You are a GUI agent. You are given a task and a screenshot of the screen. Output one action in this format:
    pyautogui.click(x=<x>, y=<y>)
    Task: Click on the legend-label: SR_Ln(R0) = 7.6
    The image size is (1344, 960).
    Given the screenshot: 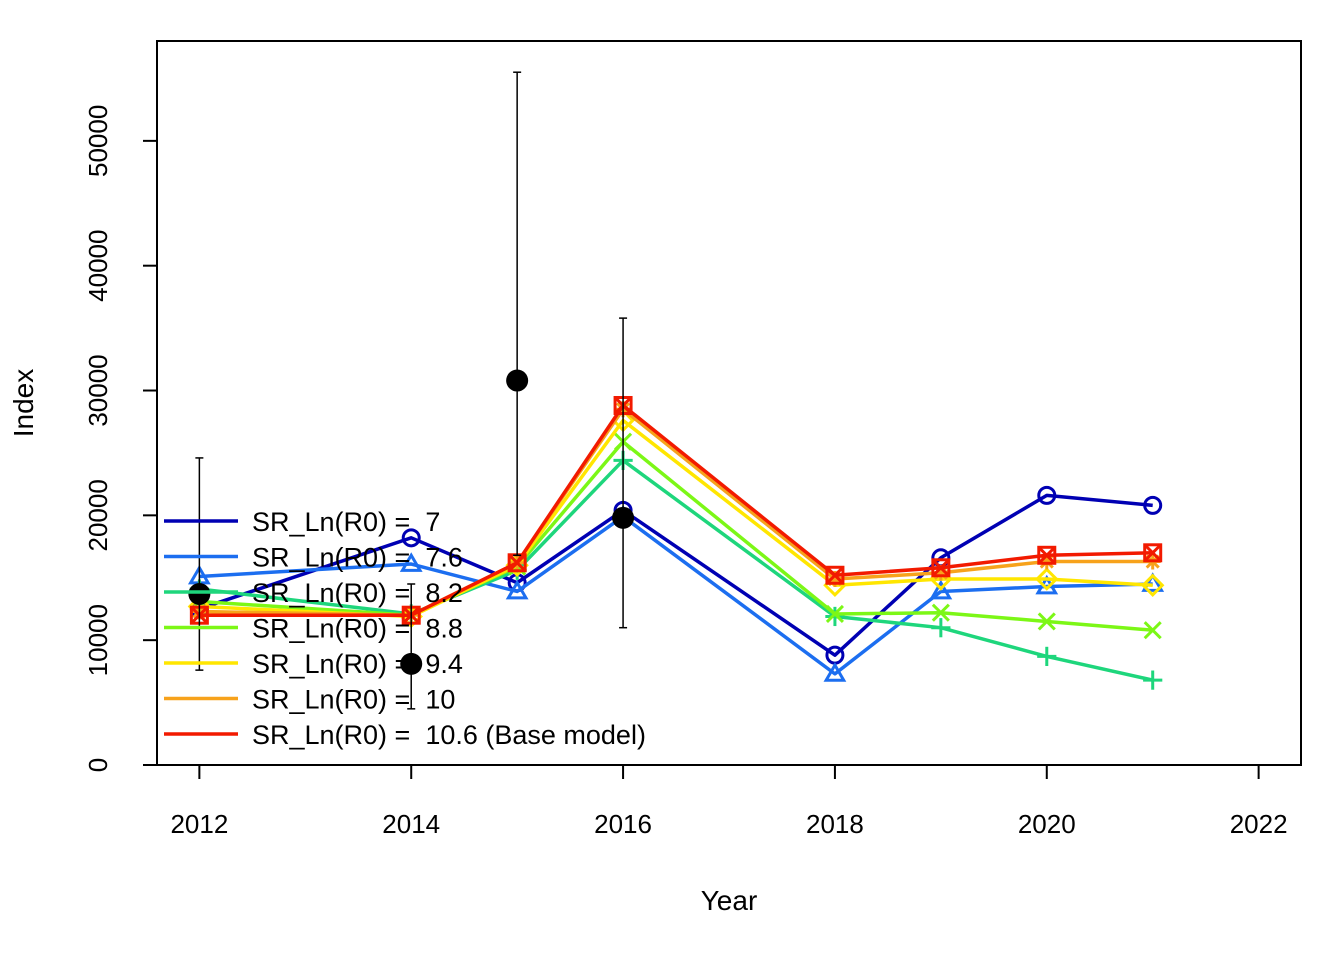 What is the action you would take?
    pyautogui.click(x=357, y=558)
    